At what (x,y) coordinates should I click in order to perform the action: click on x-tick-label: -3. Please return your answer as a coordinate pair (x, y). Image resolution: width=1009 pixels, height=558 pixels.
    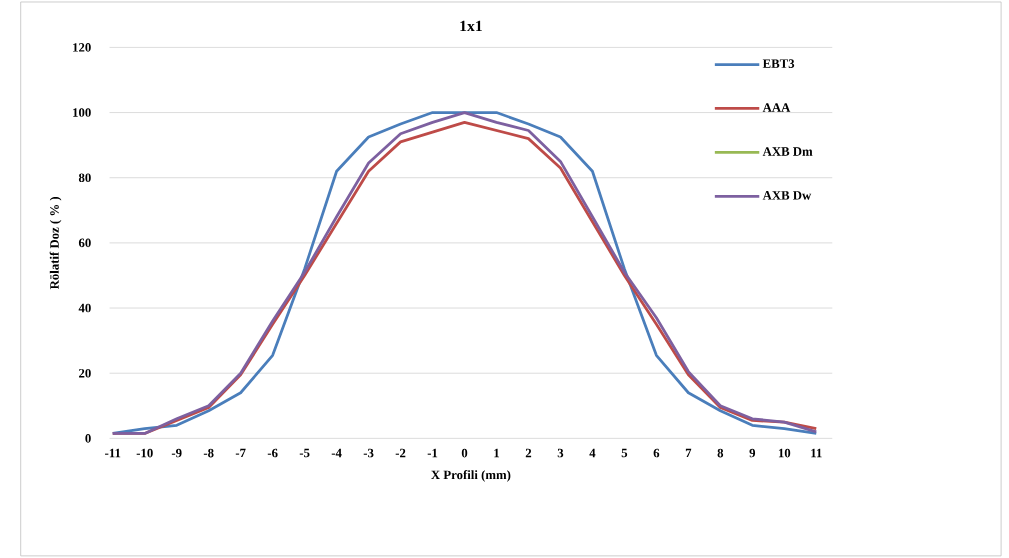
    Looking at the image, I should click on (368, 453).